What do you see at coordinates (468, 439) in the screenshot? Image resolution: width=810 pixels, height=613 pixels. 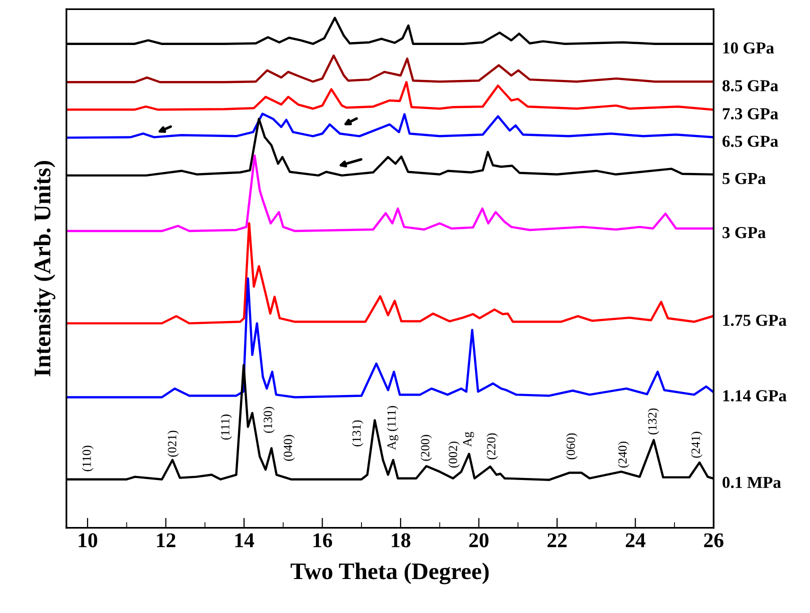 I see `annotation: Ag` at bounding box center [468, 439].